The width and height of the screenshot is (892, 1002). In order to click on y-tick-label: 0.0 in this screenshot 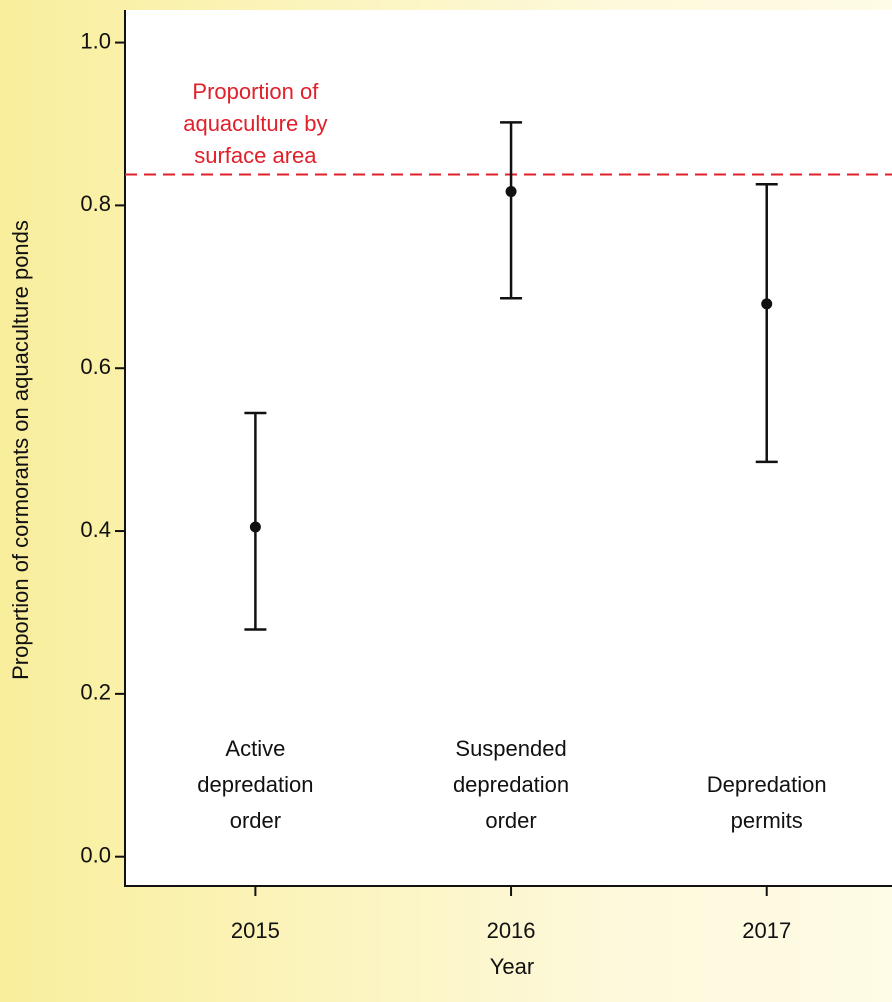, I will do `click(95, 855)`.